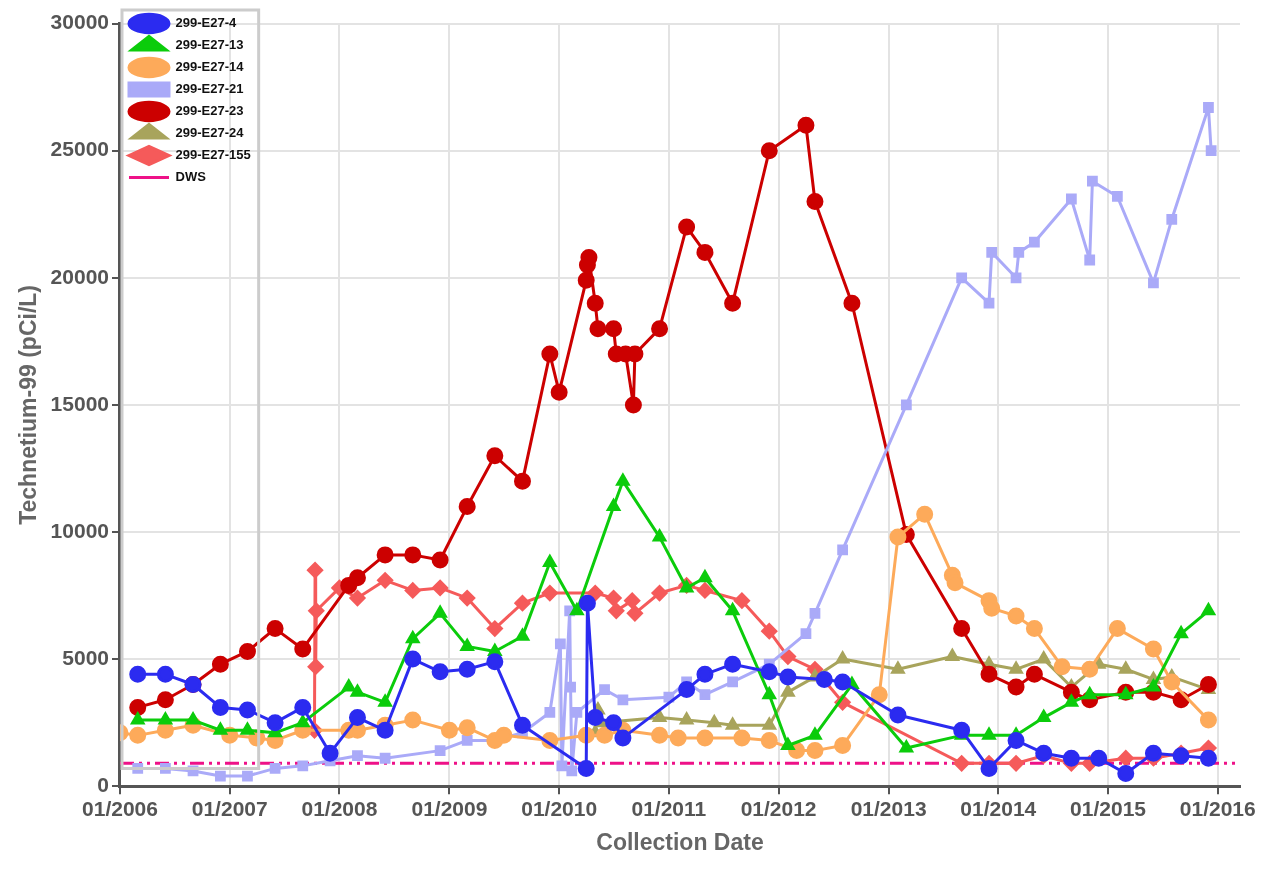 This screenshot has width=1270, height=869. I want to click on x-tick-label: 01/2006, so click(120, 808).